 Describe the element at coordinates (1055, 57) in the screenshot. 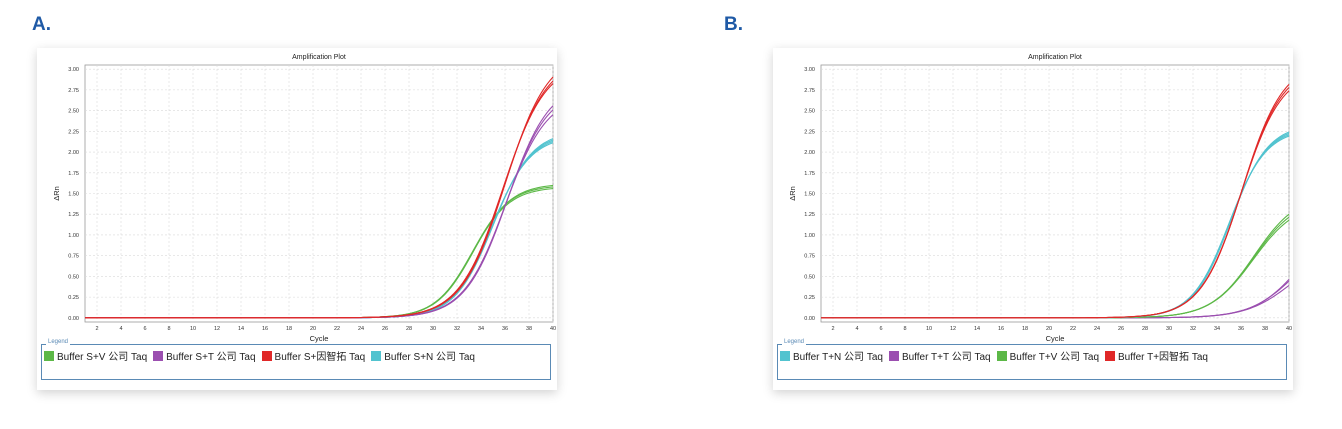

I see `panel-b-chart-title: Amplification Plot` at that location.